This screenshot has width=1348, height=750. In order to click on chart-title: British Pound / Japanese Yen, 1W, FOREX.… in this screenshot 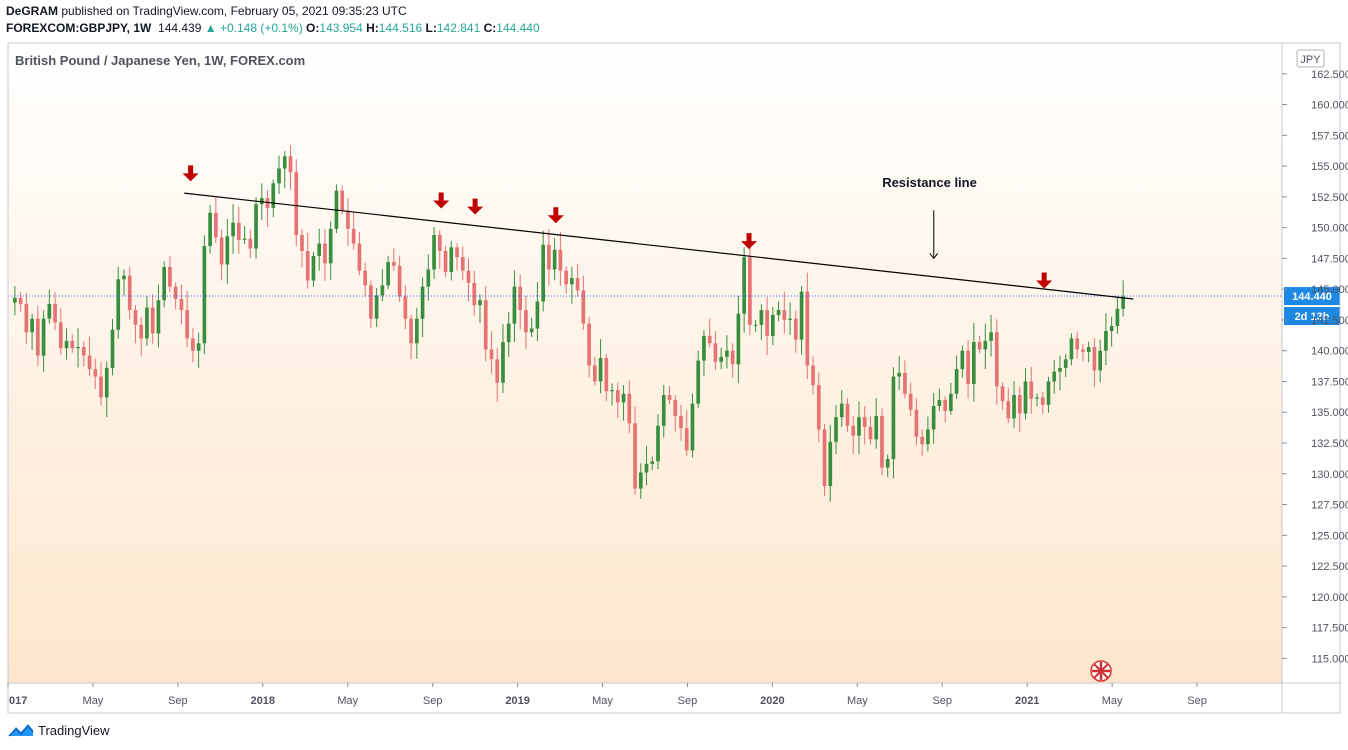, I will do `click(160, 60)`.